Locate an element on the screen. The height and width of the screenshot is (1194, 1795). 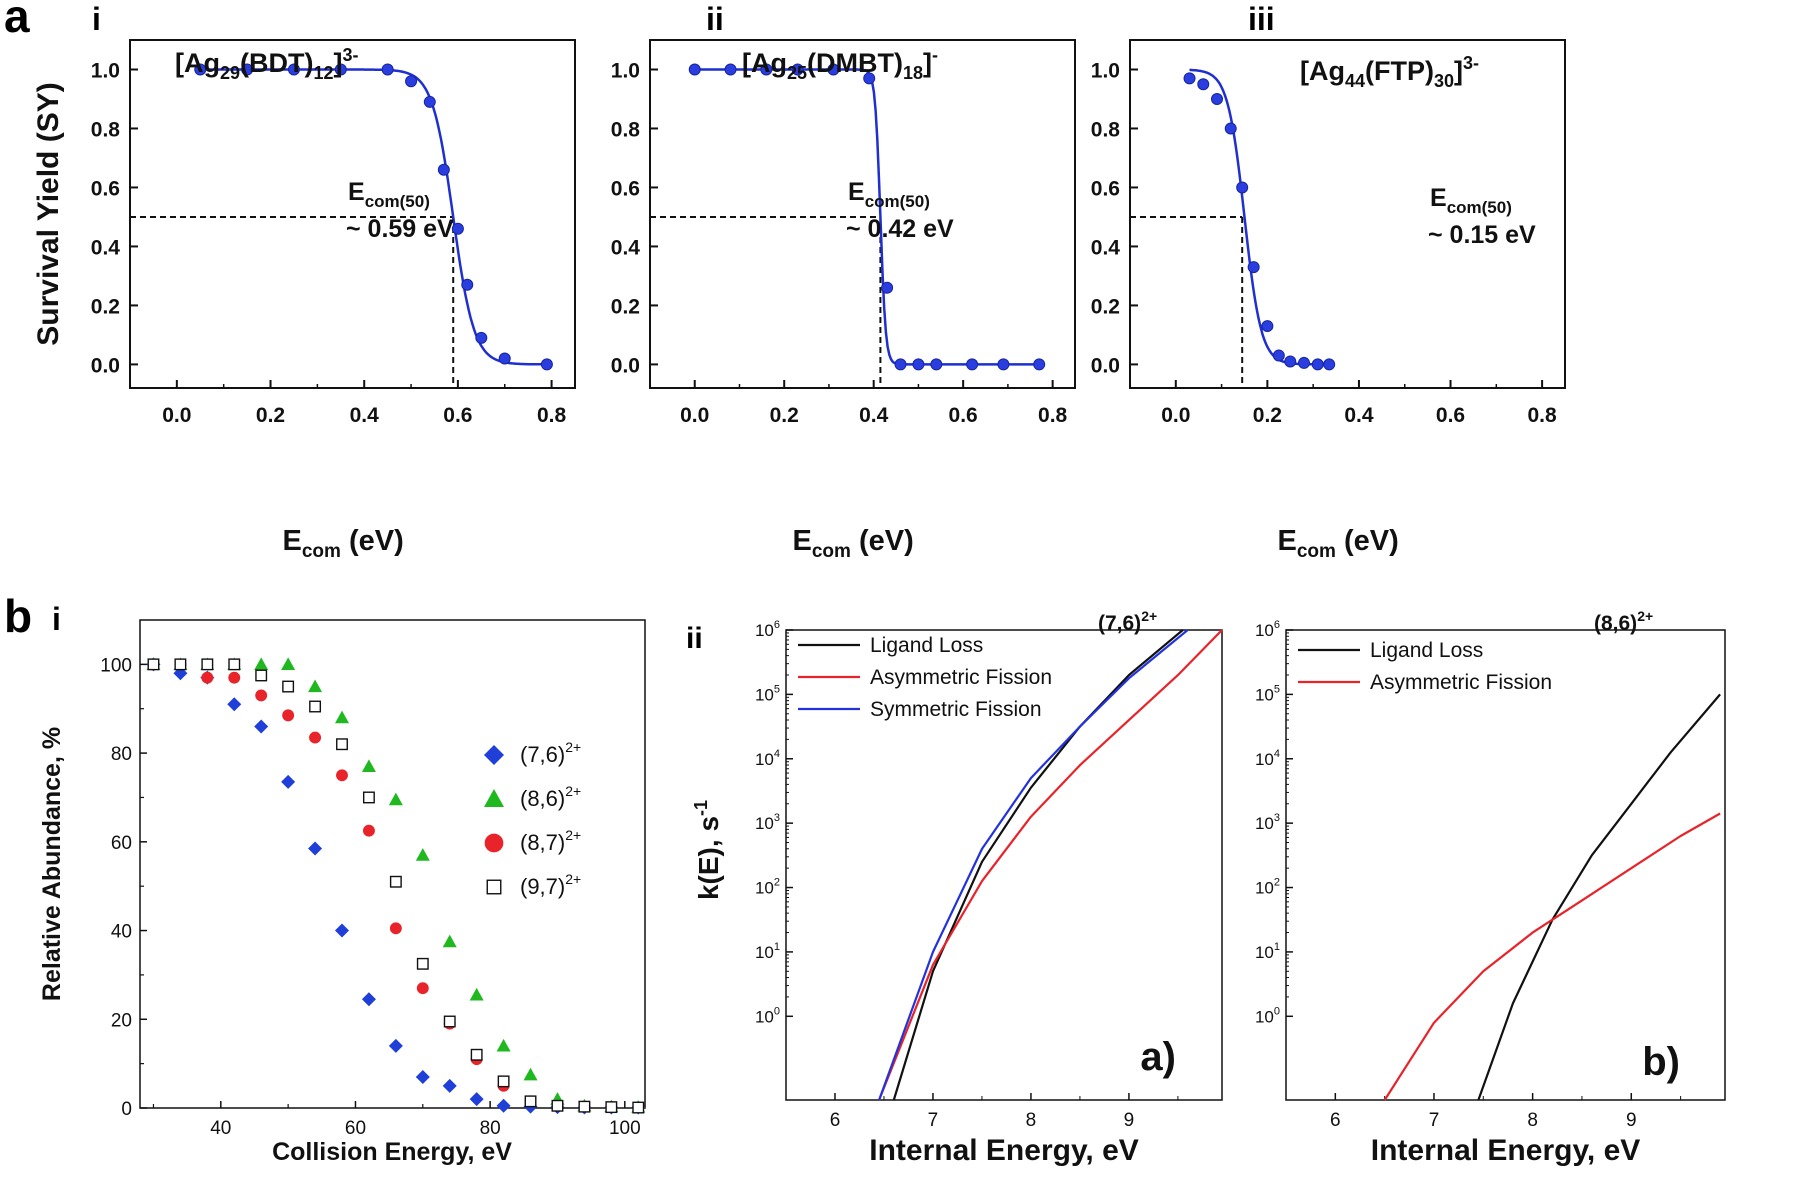
curve-symmetric-fission is located at coordinates (1033, 865).